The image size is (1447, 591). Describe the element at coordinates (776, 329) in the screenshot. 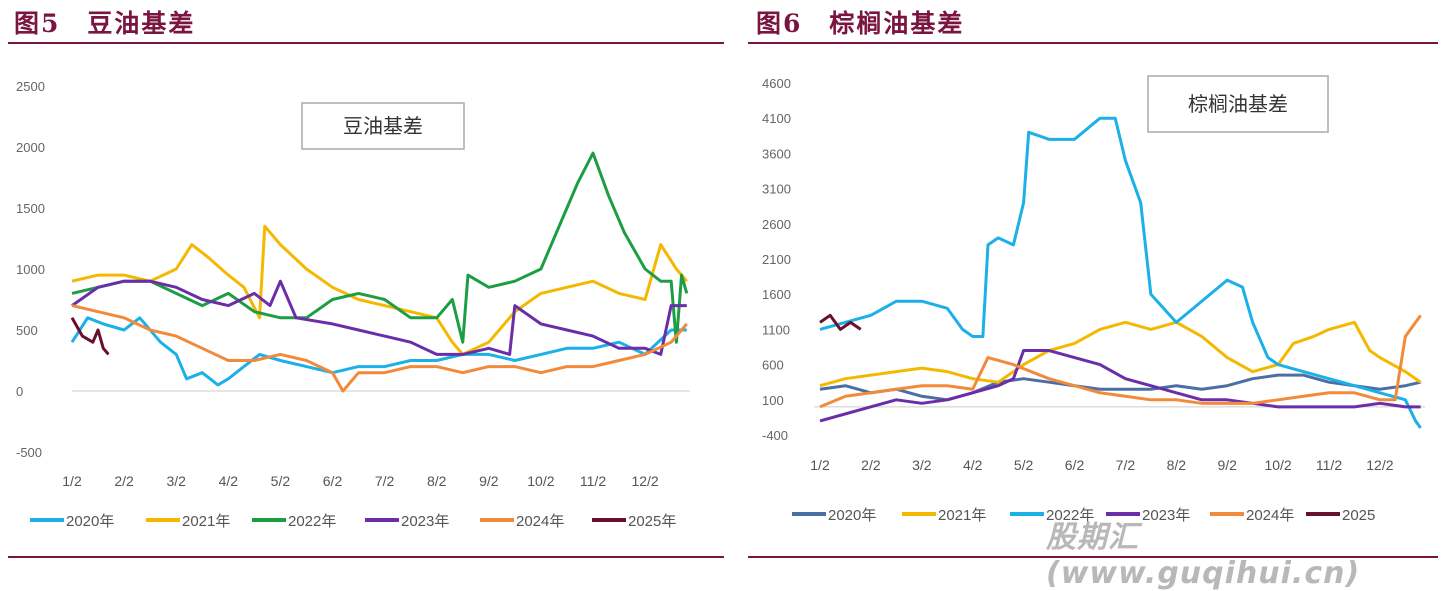

I see `y-tick-label: 1100` at that location.